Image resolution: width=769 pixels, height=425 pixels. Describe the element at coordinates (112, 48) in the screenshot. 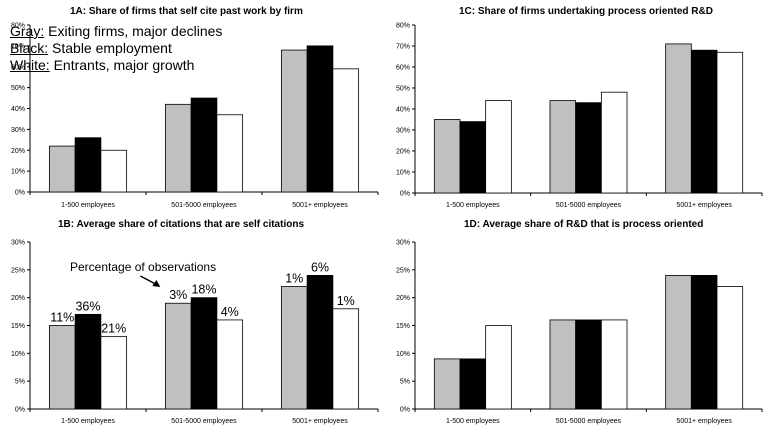

I see `legend-text-black: Stable employment` at that location.